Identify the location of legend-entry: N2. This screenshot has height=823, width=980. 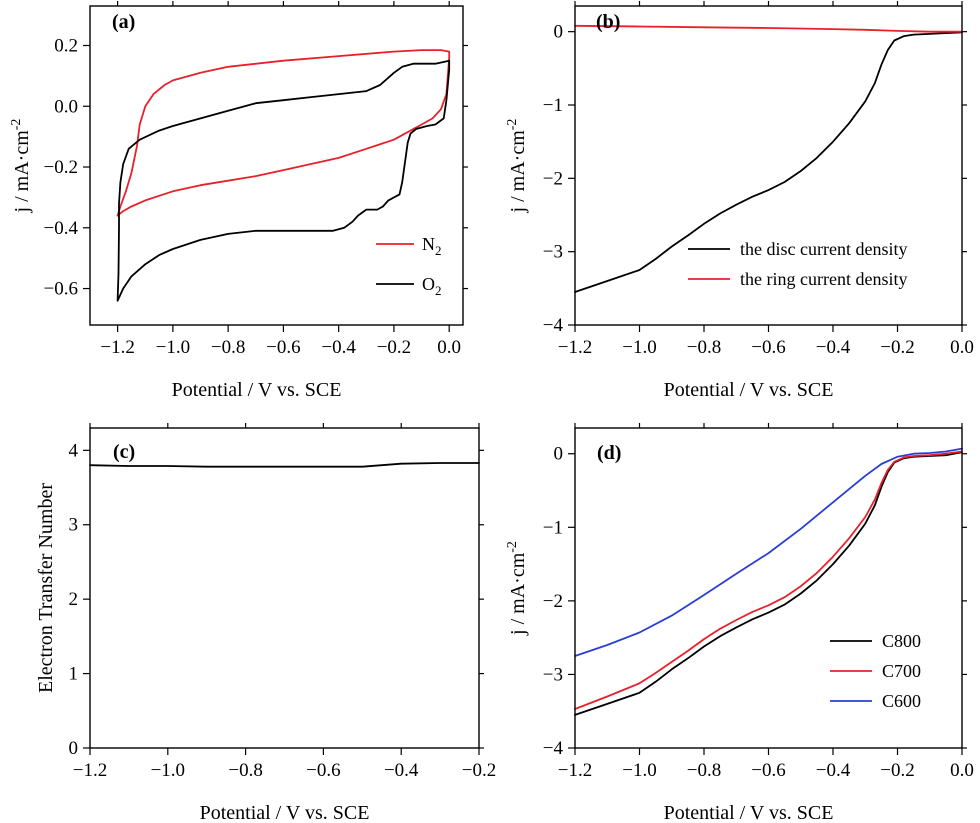
(432, 246).